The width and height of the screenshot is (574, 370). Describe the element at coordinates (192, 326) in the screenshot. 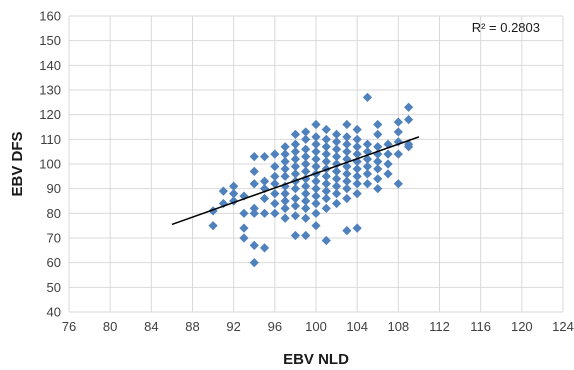

I see `x-tick-label: 88` at that location.